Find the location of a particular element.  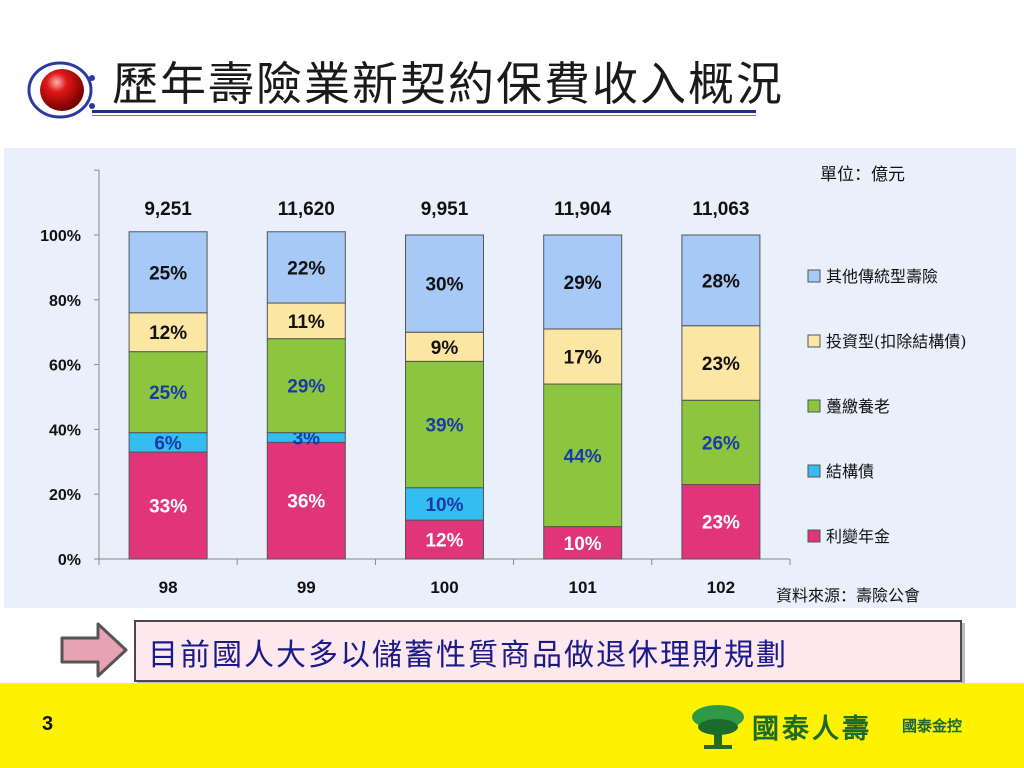

data-label: 39% is located at coordinates (444, 426).